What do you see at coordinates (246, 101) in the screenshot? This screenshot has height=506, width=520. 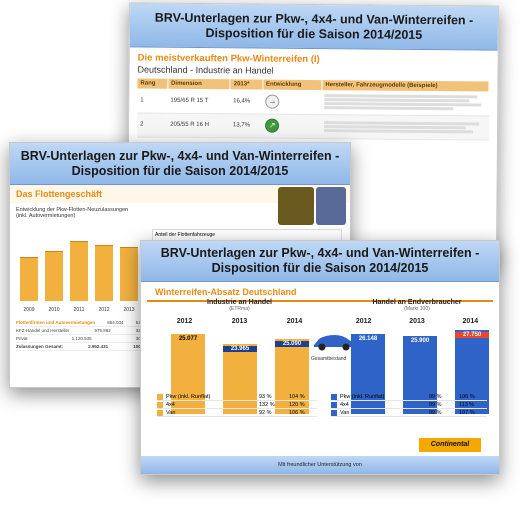 I see `share-cell: 16,4%` at bounding box center [246, 101].